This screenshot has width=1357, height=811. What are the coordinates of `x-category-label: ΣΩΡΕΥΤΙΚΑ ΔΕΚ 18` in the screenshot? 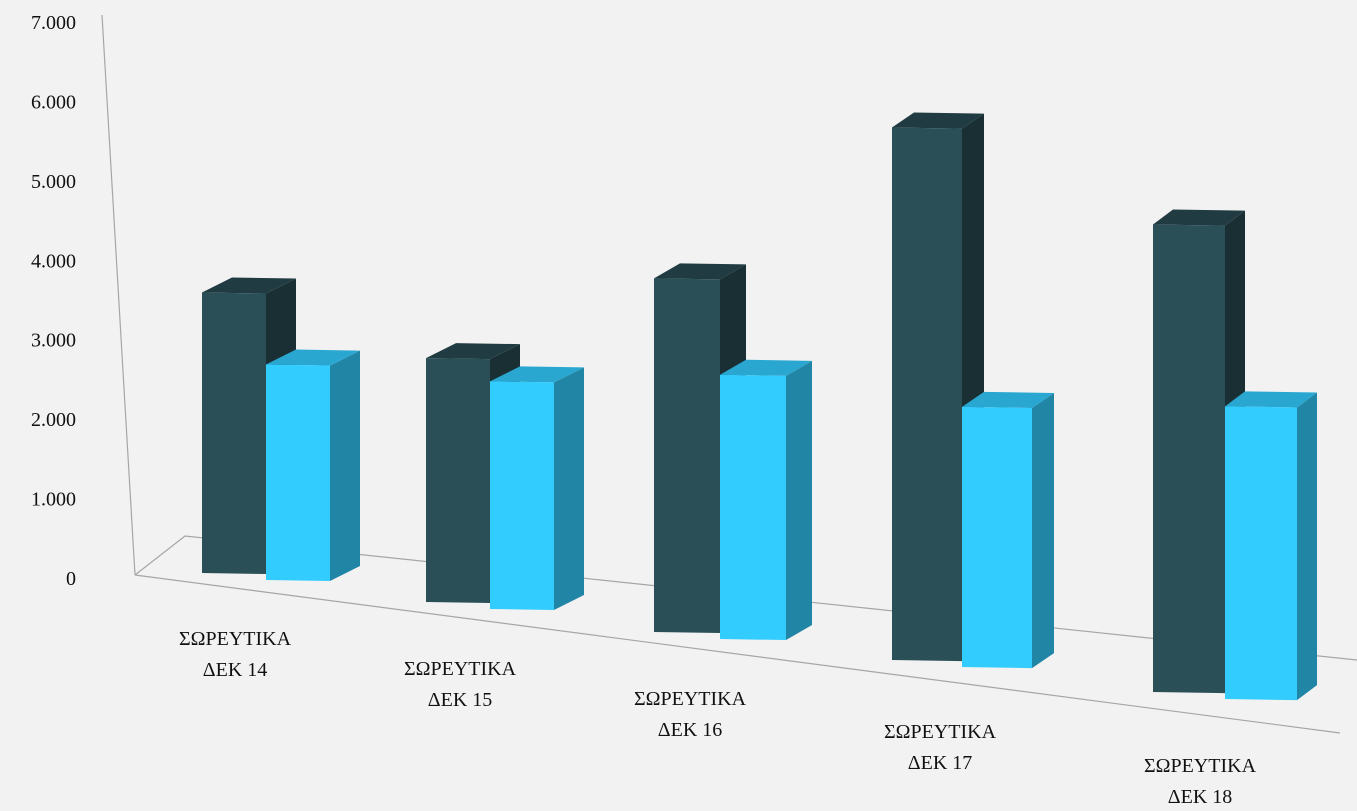 It's located at (1200, 781).